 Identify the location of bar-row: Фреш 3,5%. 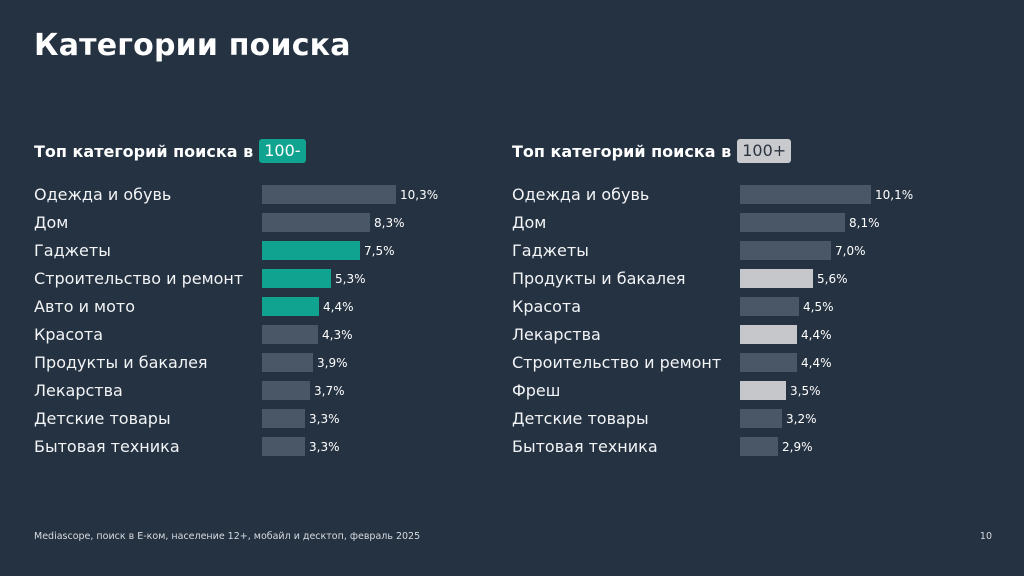
(747, 391).